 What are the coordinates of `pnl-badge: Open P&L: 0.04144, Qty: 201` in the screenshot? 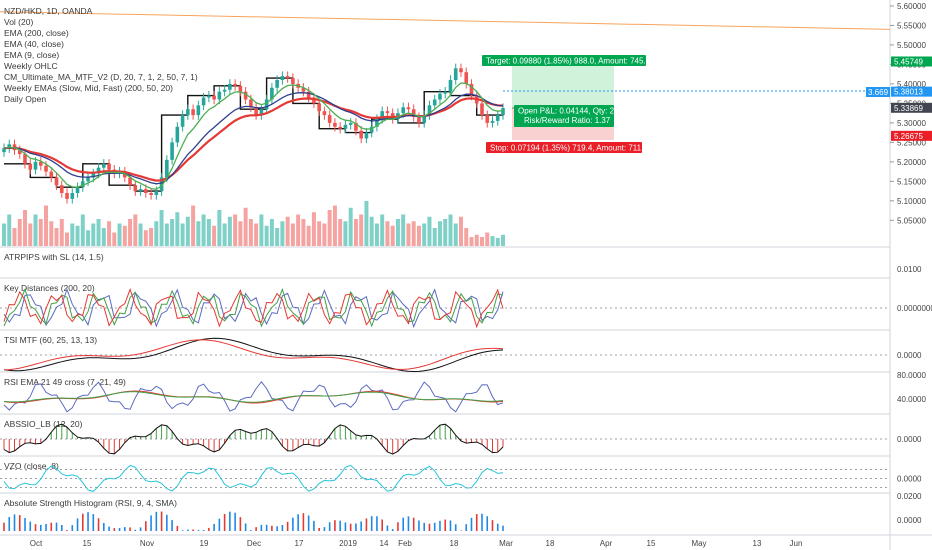 It's located at (571, 111).